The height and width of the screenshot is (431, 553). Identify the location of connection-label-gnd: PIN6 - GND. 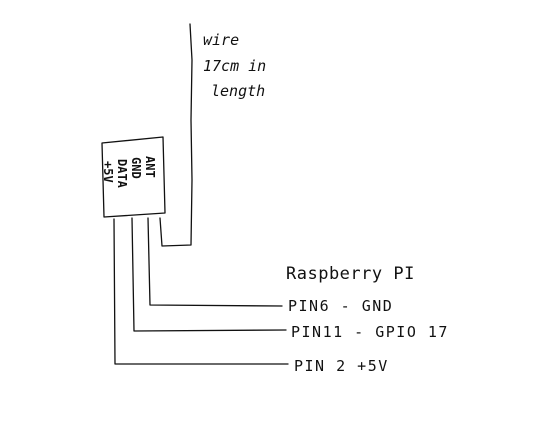
(340, 306).